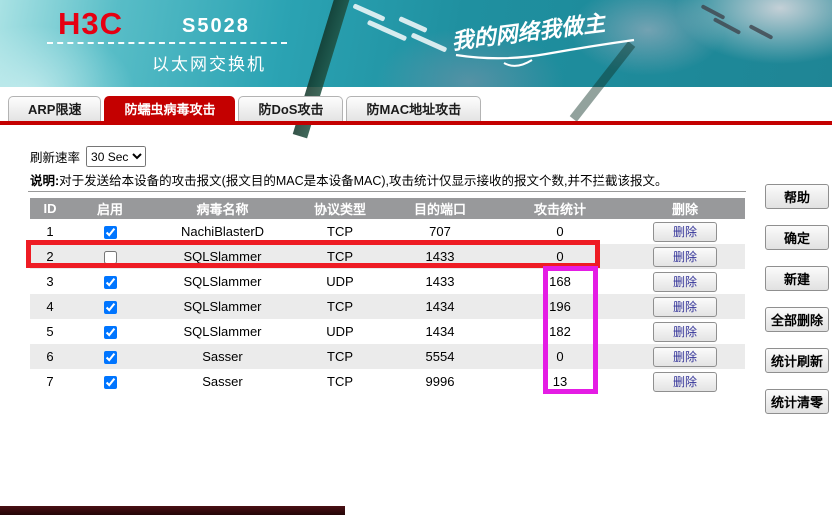 This screenshot has height=515, width=832. What do you see at coordinates (797, 401) in the screenshot?
I see `stats-clear-button: 统计清零` at bounding box center [797, 401].